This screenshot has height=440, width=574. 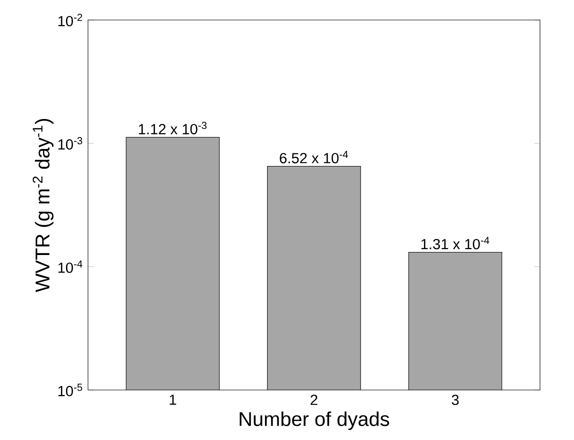 I want to click on x-tick-label: 1, so click(x=173, y=399).